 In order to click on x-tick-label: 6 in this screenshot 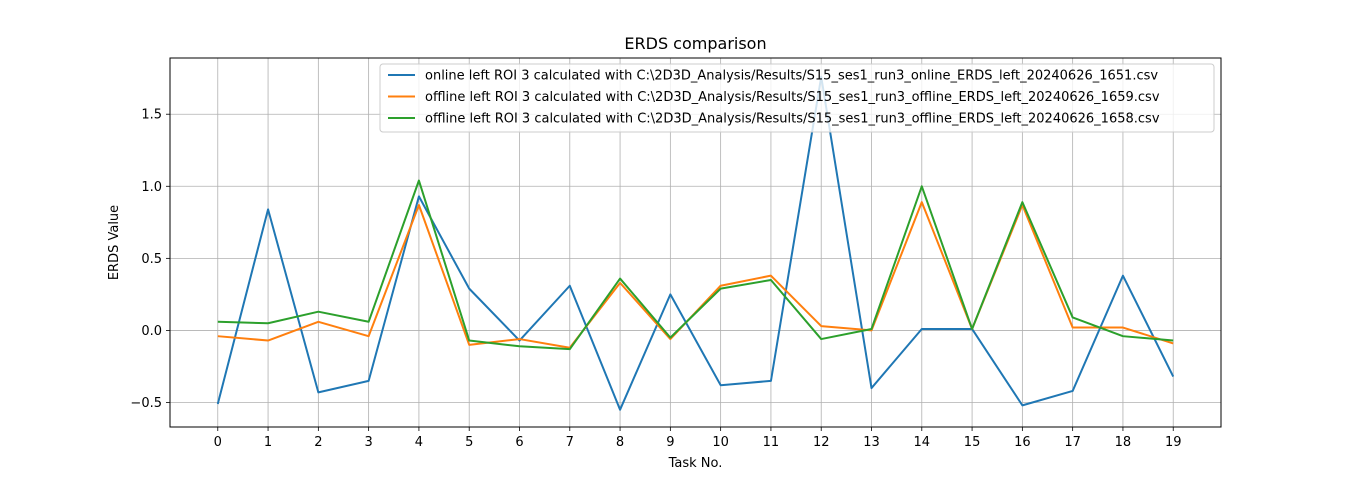, I will do `click(519, 442)`.